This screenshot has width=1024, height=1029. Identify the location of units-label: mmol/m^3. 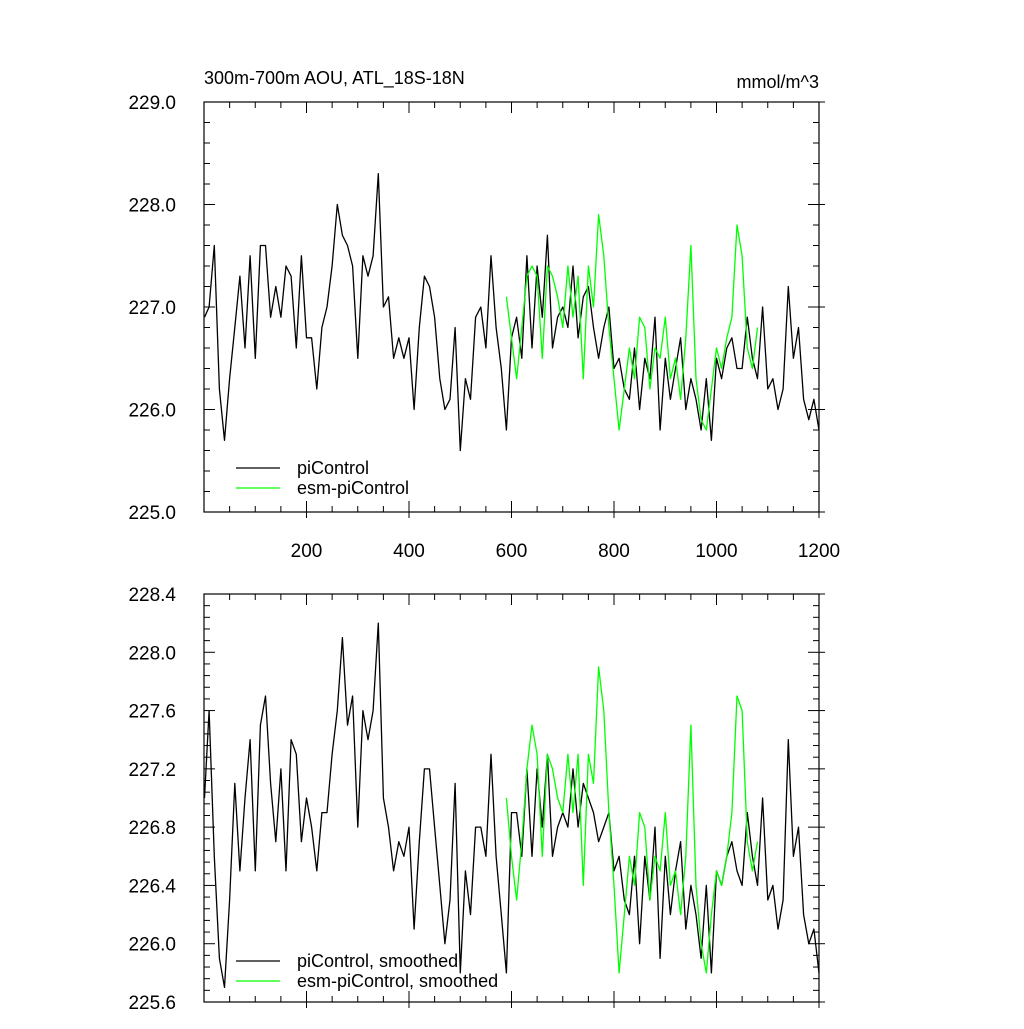
(778, 82).